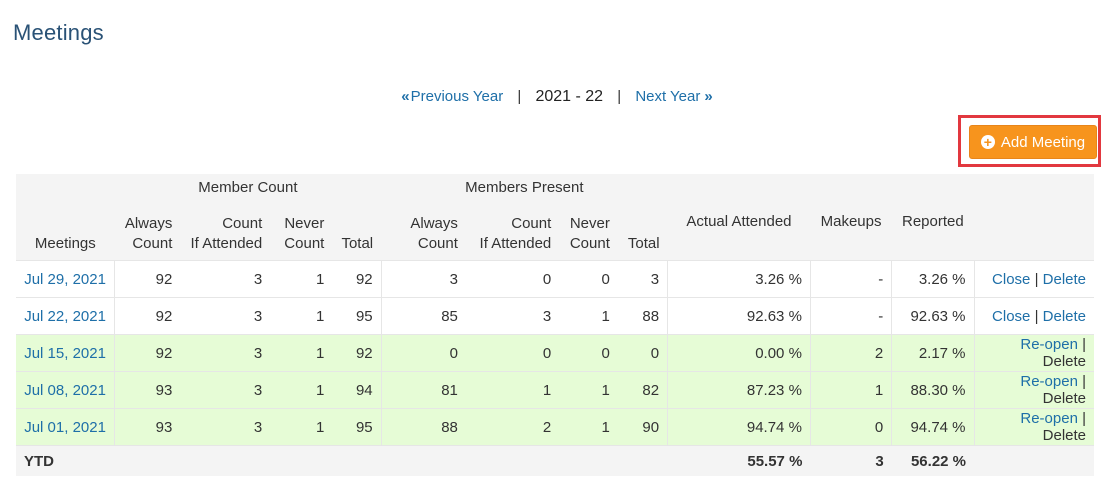 The width and height of the screenshot is (1111, 492). I want to click on plus-circle-icon: +, so click(987, 142).